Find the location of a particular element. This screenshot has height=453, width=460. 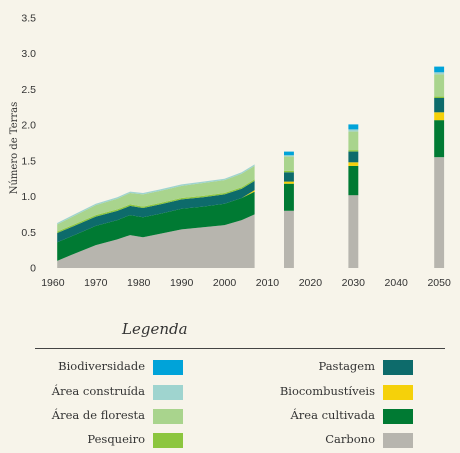

bar-2050-carbono is located at coordinates (439, 212).